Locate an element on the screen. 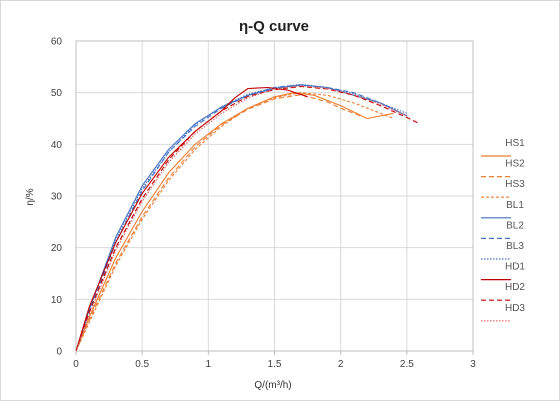  y-axis-ticks: 0 10 20 30 40 50 60 is located at coordinates (57, 197).